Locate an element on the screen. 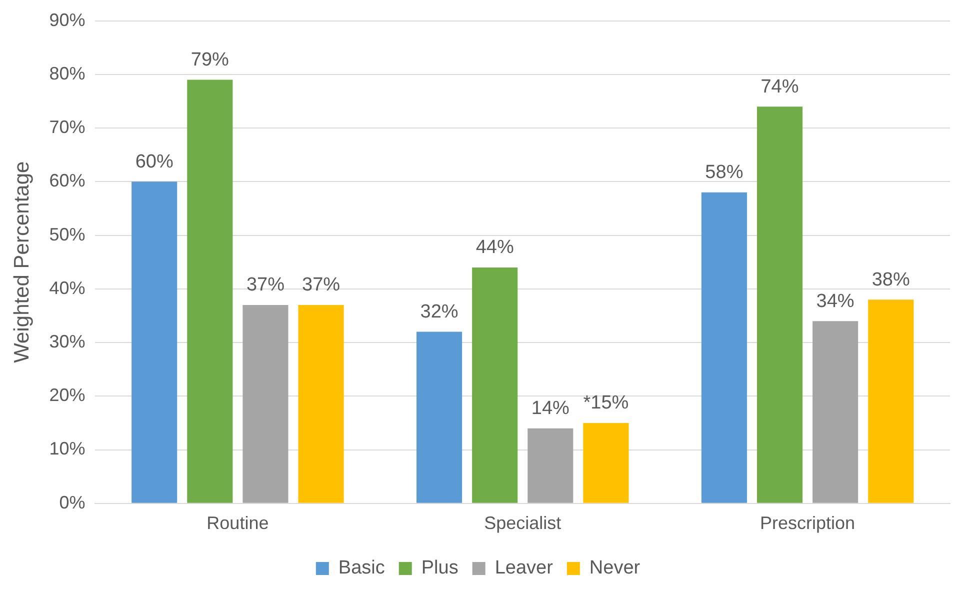  data-label: 14% is located at coordinates (550, 409).